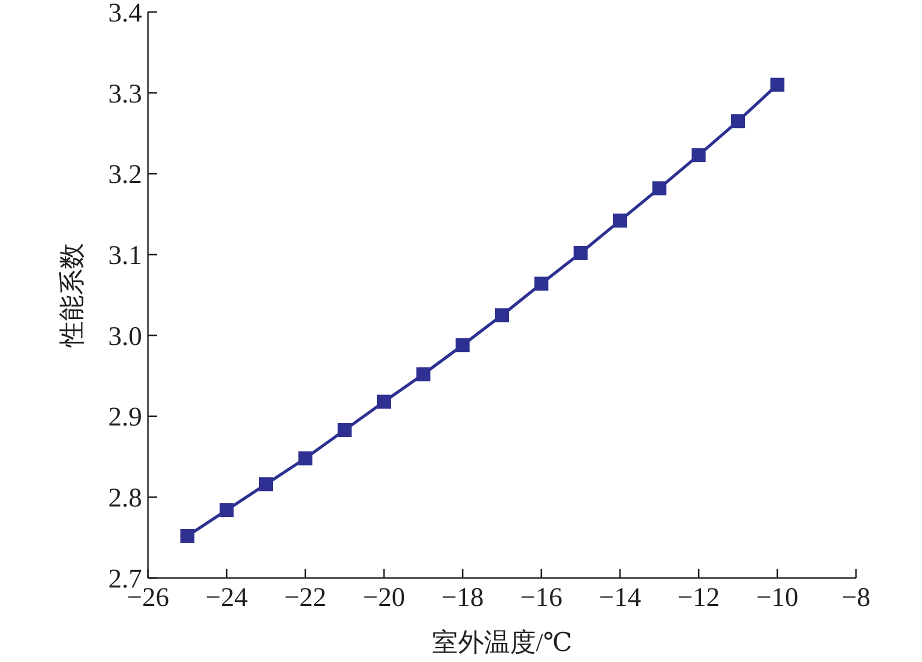 Image resolution: width=922 pixels, height=662 pixels. What do you see at coordinates (699, 597) in the screenshot?
I see `x-tick-label: −12` at bounding box center [699, 597].